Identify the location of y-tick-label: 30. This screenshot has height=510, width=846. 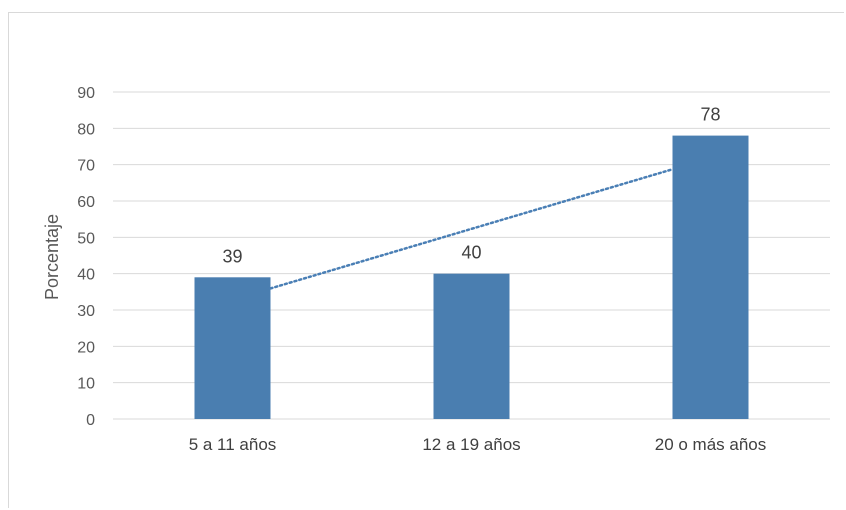
(86, 311).